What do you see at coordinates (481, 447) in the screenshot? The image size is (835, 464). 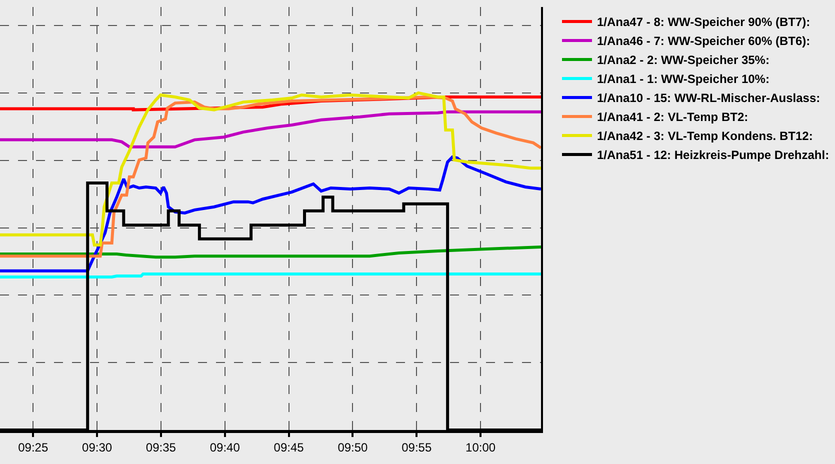 I see `x-tick-label: 10:00` at bounding box center [481, 447].